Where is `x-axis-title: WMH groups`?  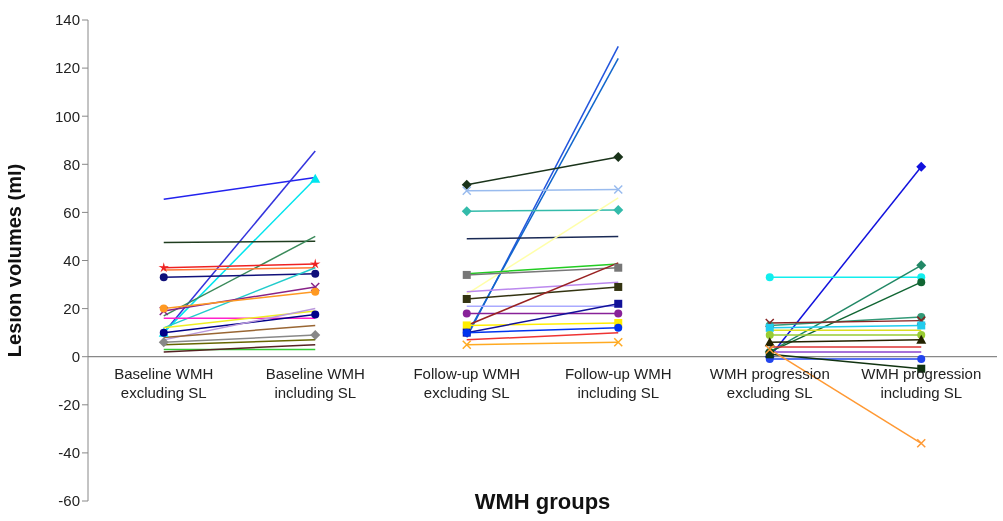 x-axis-title: WMH groups is located at coordinates (542, 502).